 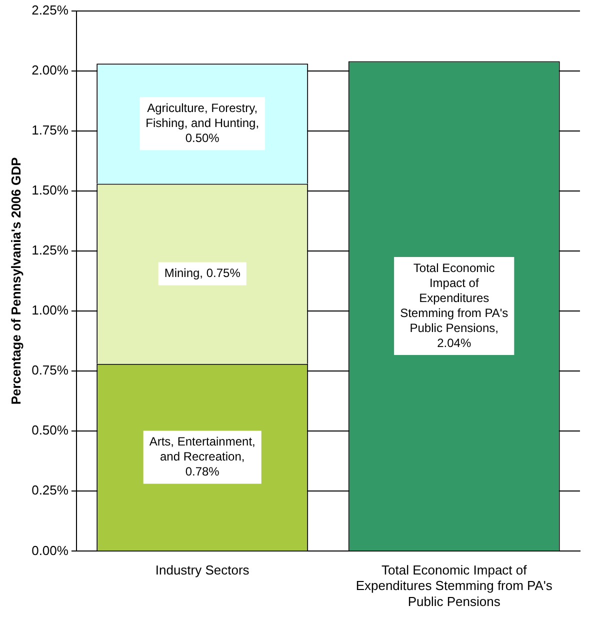 What do you see at coordinates (202, 456) in the screenshot?
I see `data-label: Arts, Entertainment, and Recreation, 0.78%` at bounding box center [202, 456].